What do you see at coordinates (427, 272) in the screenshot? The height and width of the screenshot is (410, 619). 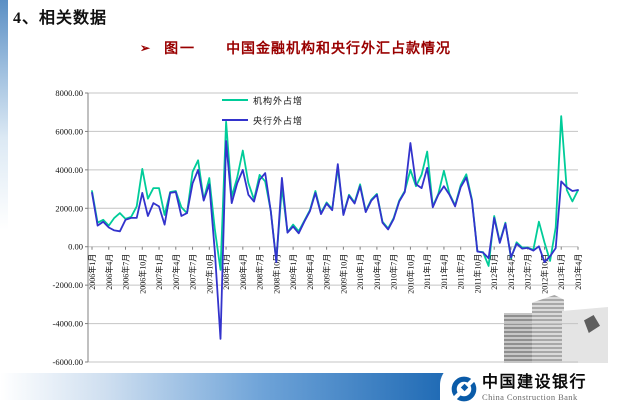 I see `x-axis-label: 2011年1月` at bounding box center [427, 272].